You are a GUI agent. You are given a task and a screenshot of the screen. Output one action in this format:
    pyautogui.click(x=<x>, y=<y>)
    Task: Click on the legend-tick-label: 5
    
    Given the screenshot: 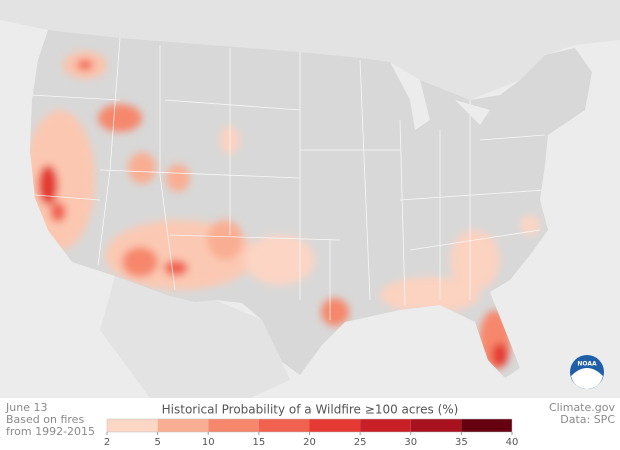 What is the action you would take?
    pyautogui.click(x=157, y=442)
    